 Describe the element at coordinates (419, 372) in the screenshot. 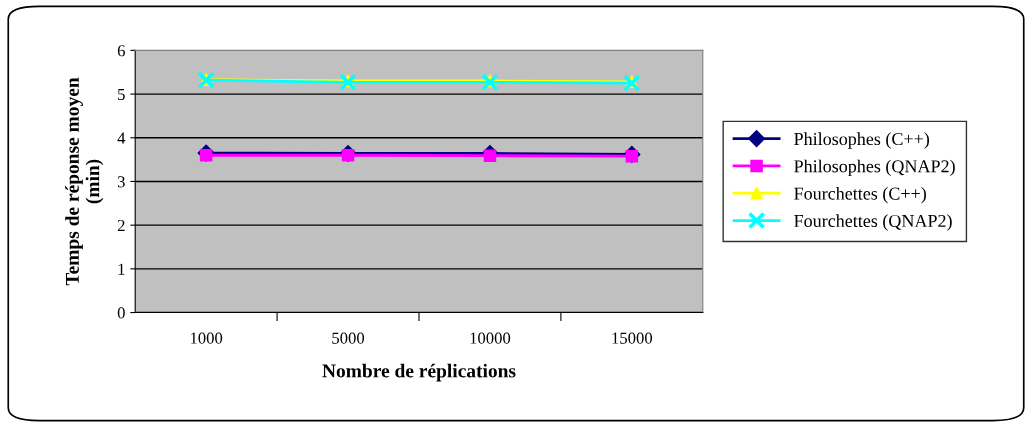

I see `x-axis-title: Nombre de réplications` at that location.